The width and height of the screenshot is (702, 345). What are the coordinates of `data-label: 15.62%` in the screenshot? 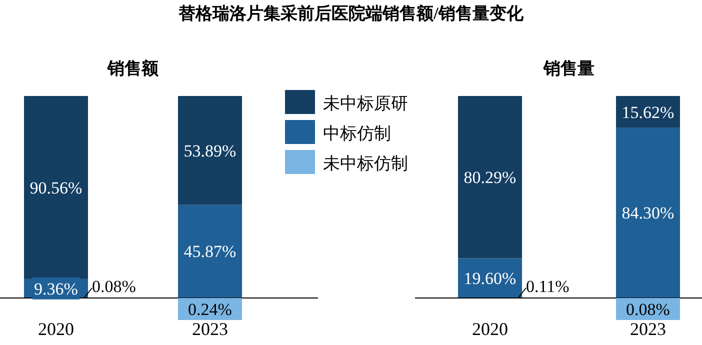 It's located at (648, 112).